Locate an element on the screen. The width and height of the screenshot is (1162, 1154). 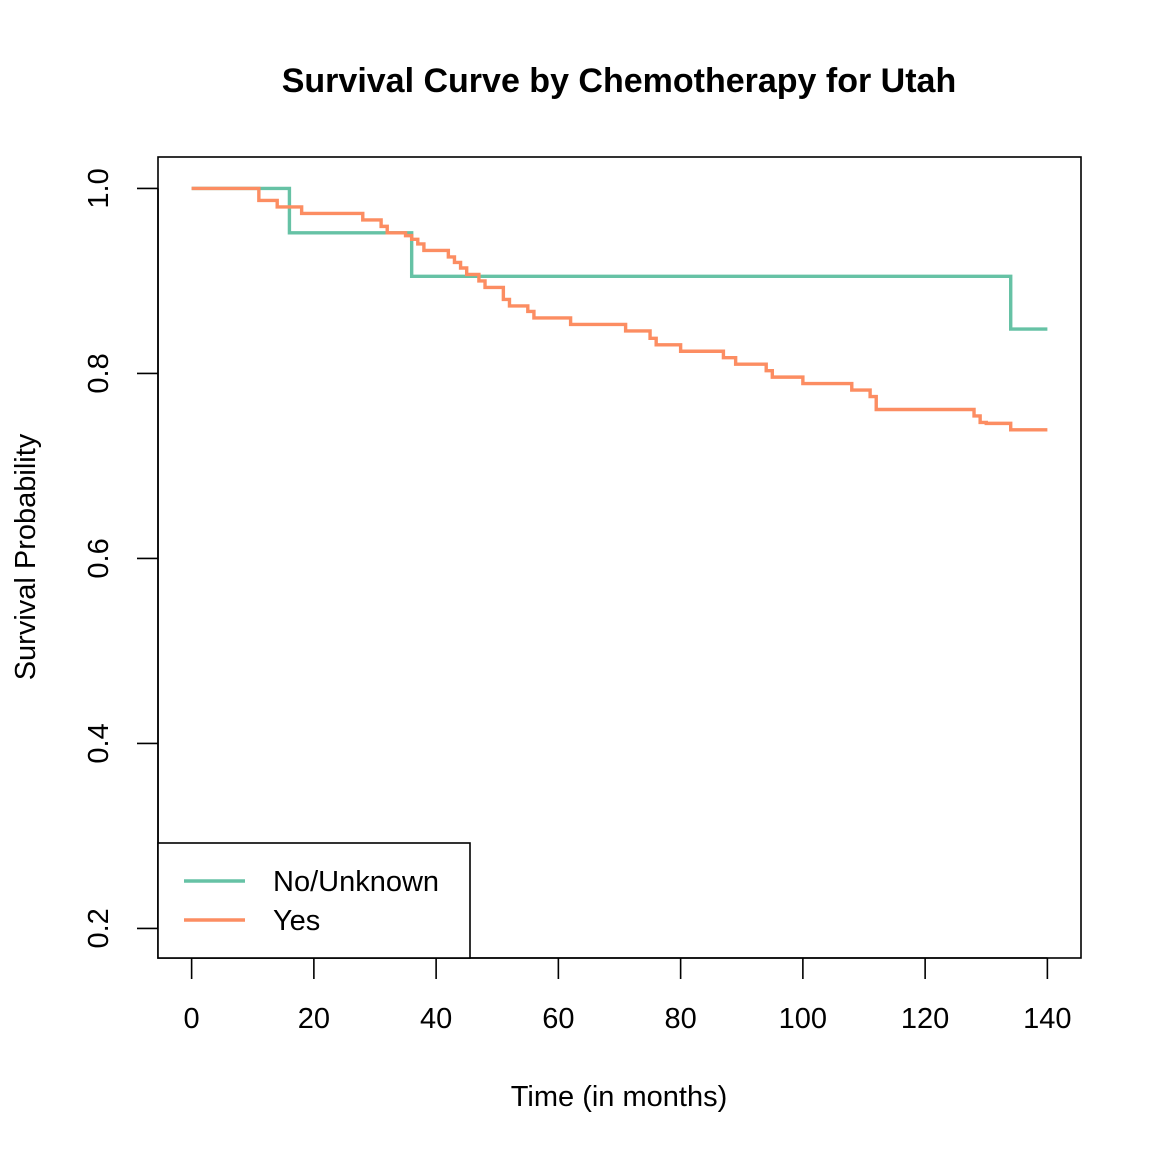
legend: No/Unknown Yes is located at coordinates (314, 900).